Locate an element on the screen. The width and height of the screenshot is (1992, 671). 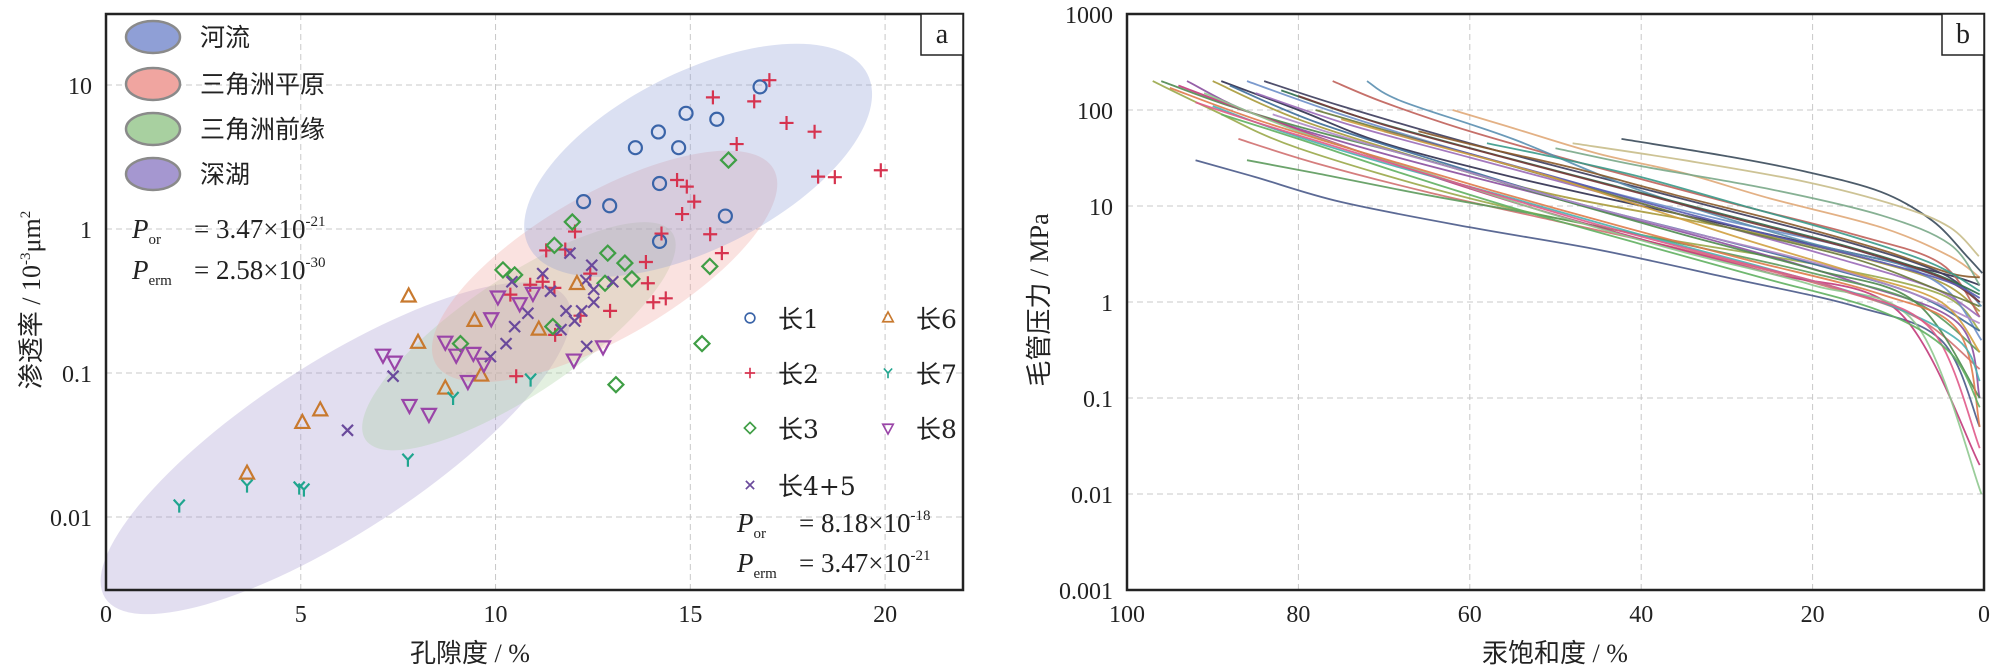
panel-a-x-tick-label: 20 is located at coordinates (885, 615).